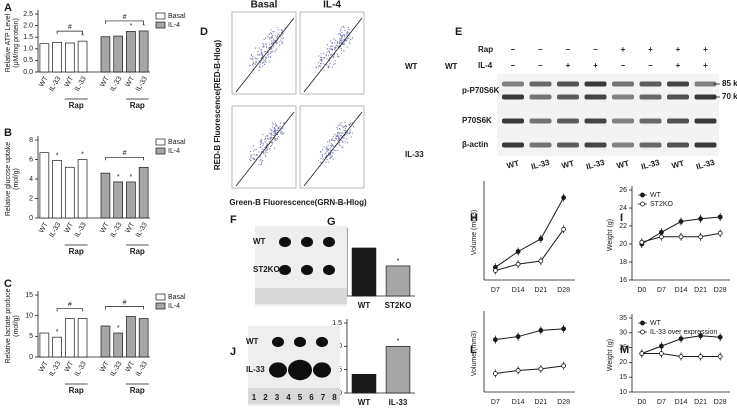  What do you see at coordinates (76, 251) in the screenshot?
I see `group-label: Rap` at bounding box center [76, 251].